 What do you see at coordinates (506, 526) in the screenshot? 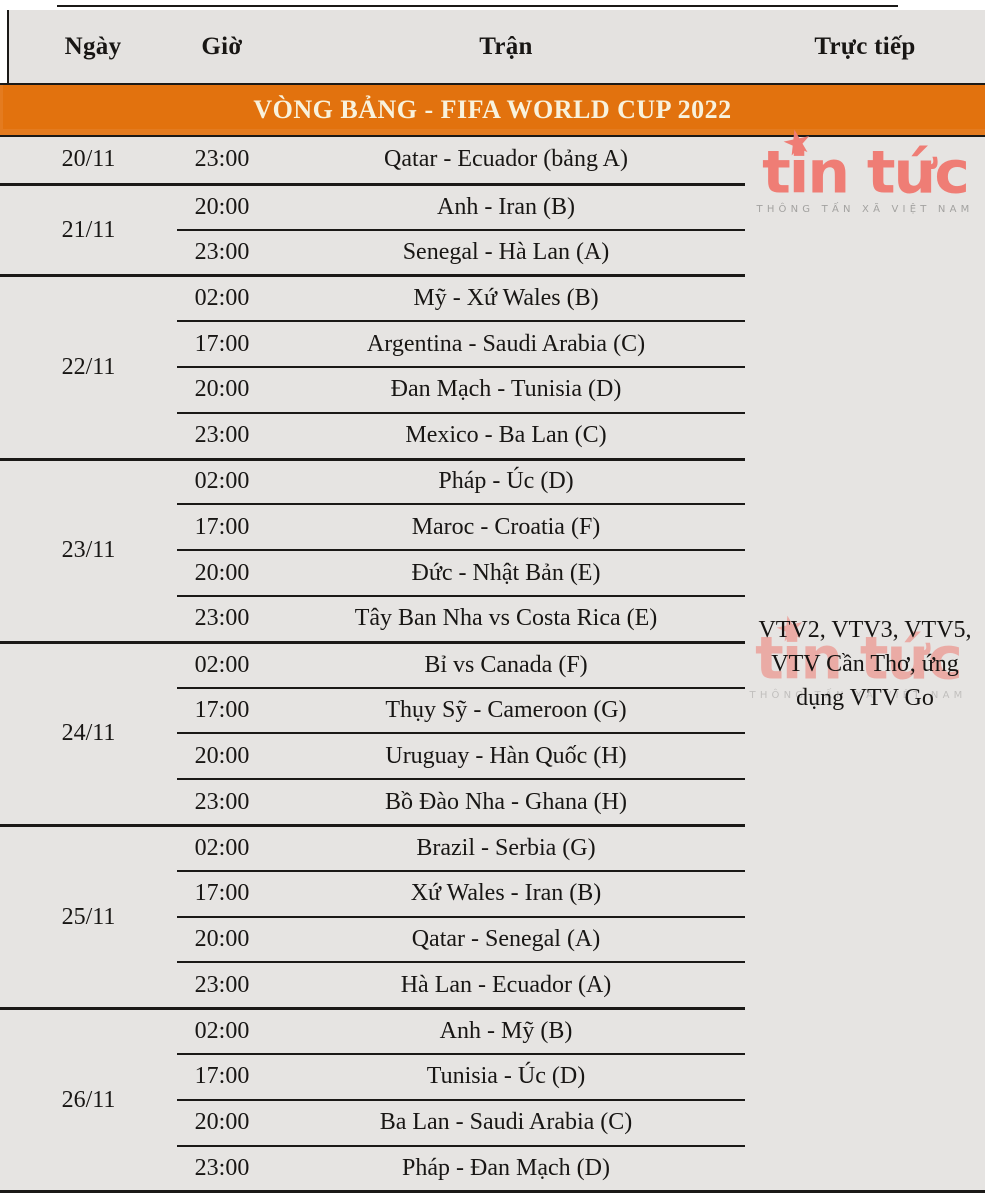
I see `match-cell: Maroc - Croatia (F)` at bounding box center [506, 526].